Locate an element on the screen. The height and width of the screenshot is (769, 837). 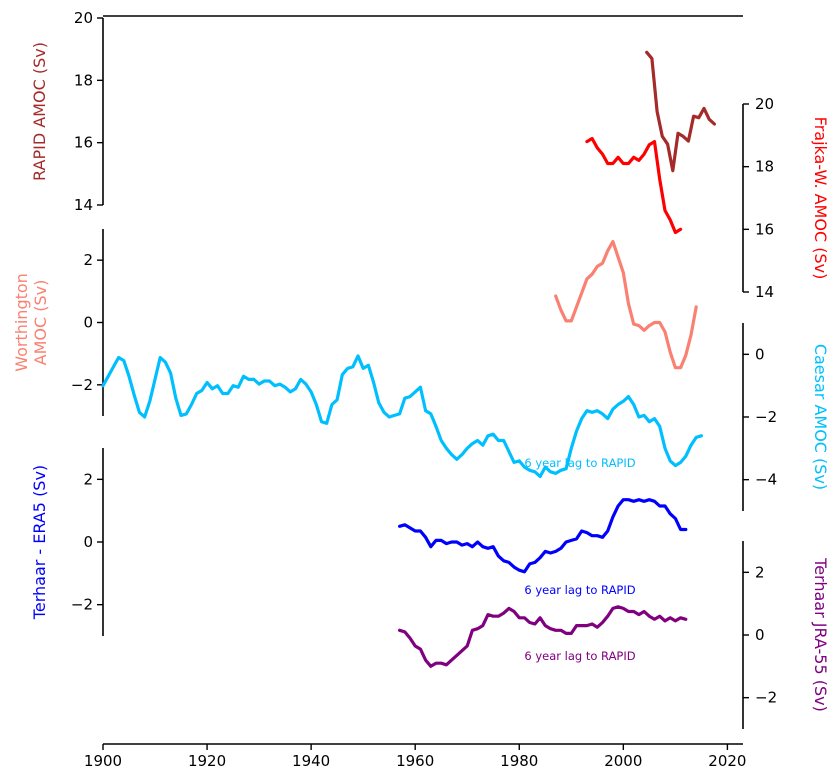
series-line-frajka is located at coordinates (634, 185).